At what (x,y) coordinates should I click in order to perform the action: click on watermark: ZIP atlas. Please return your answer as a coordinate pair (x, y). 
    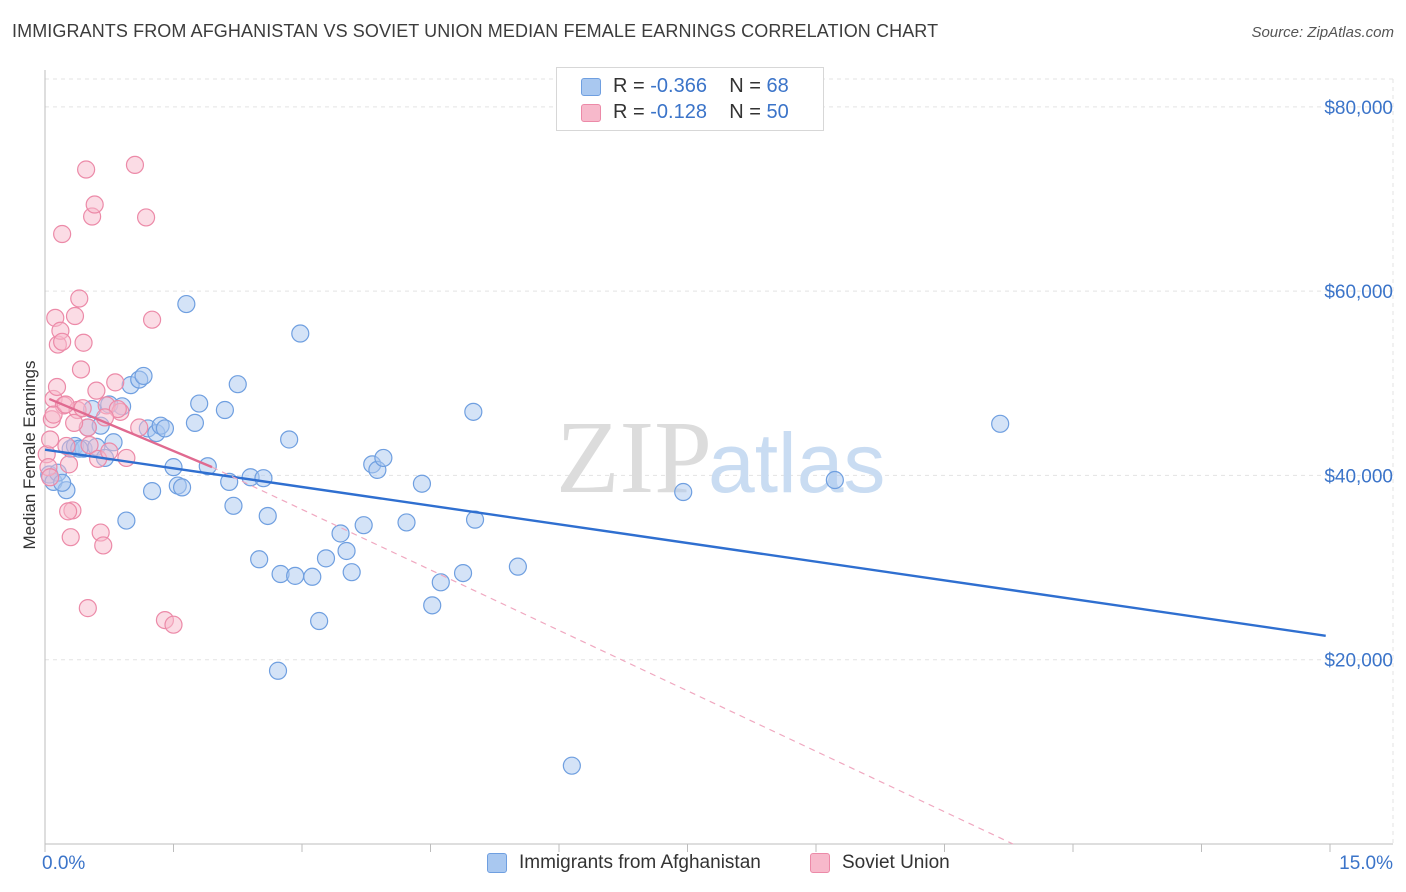
    Looking at the image, I should click on (720, 457).